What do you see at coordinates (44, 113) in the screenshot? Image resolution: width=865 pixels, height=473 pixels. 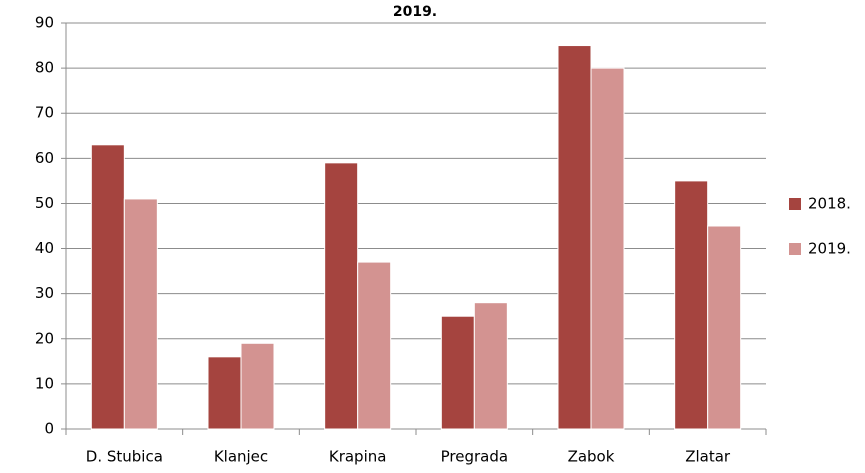 I see `y-tick-label: 70` at bounding box center [44, 113].